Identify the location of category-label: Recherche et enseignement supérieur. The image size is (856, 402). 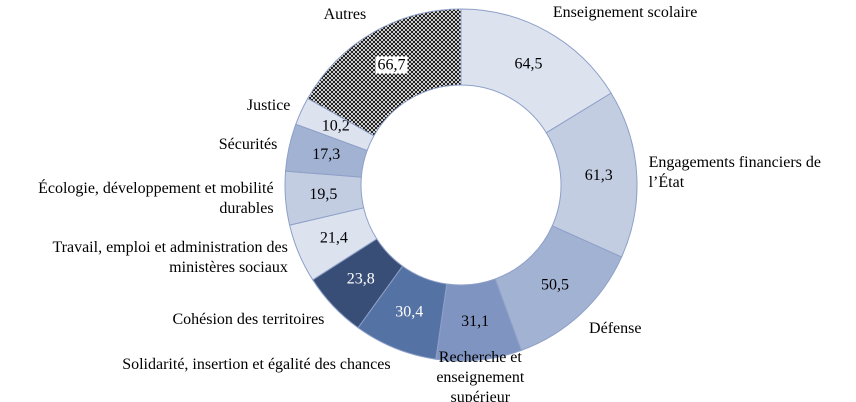
(480, 375).